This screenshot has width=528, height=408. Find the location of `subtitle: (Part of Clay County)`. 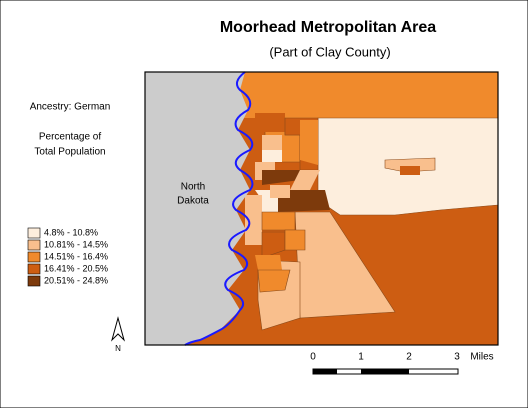

subtitle: (Part of Clay County) is located at coordinates (329, 51).